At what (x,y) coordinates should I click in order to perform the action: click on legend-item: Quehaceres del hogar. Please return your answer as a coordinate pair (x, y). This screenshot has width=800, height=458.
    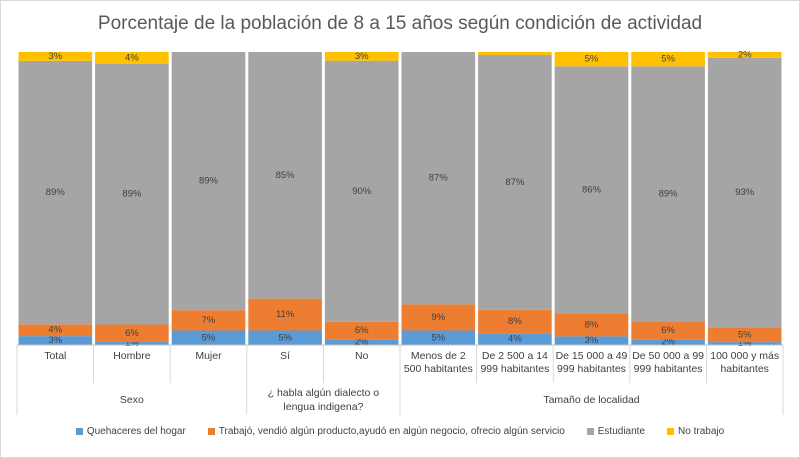
    Looking at the image, I should click on (130, 431).